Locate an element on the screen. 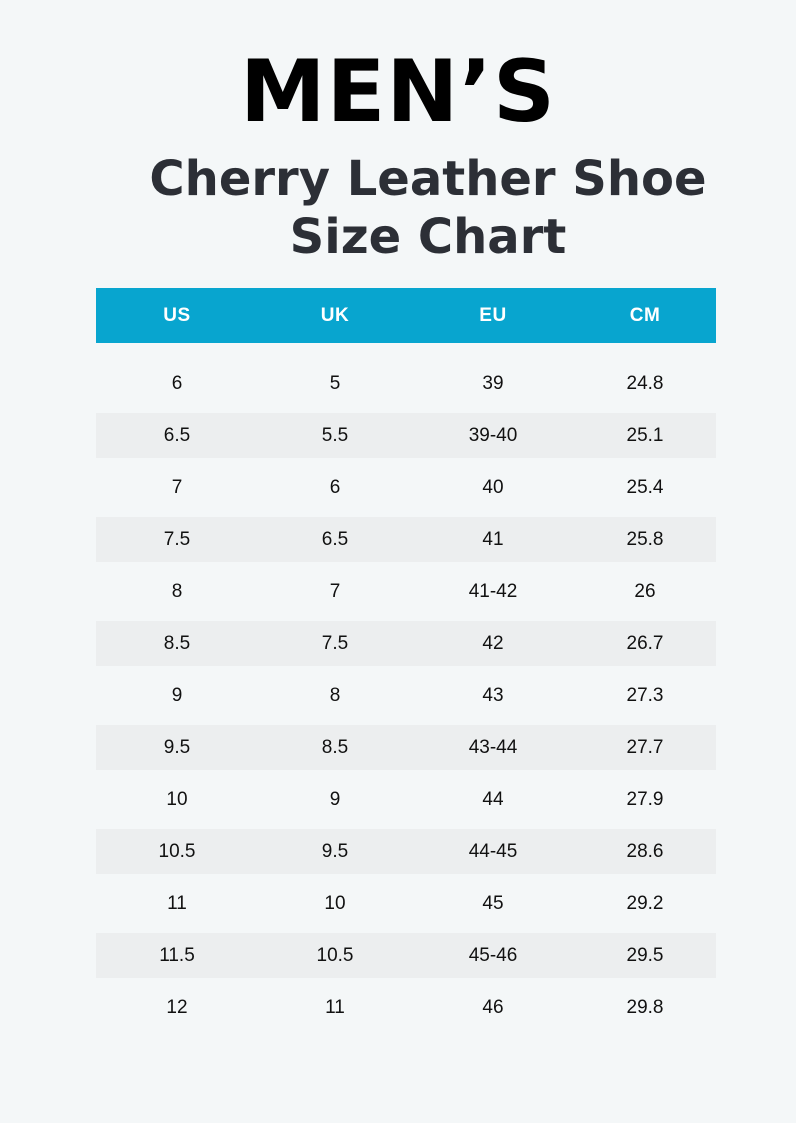 This screenshot has width=796, height=1123. cell-eu: 39-40 is located at coordinates (493, 435).